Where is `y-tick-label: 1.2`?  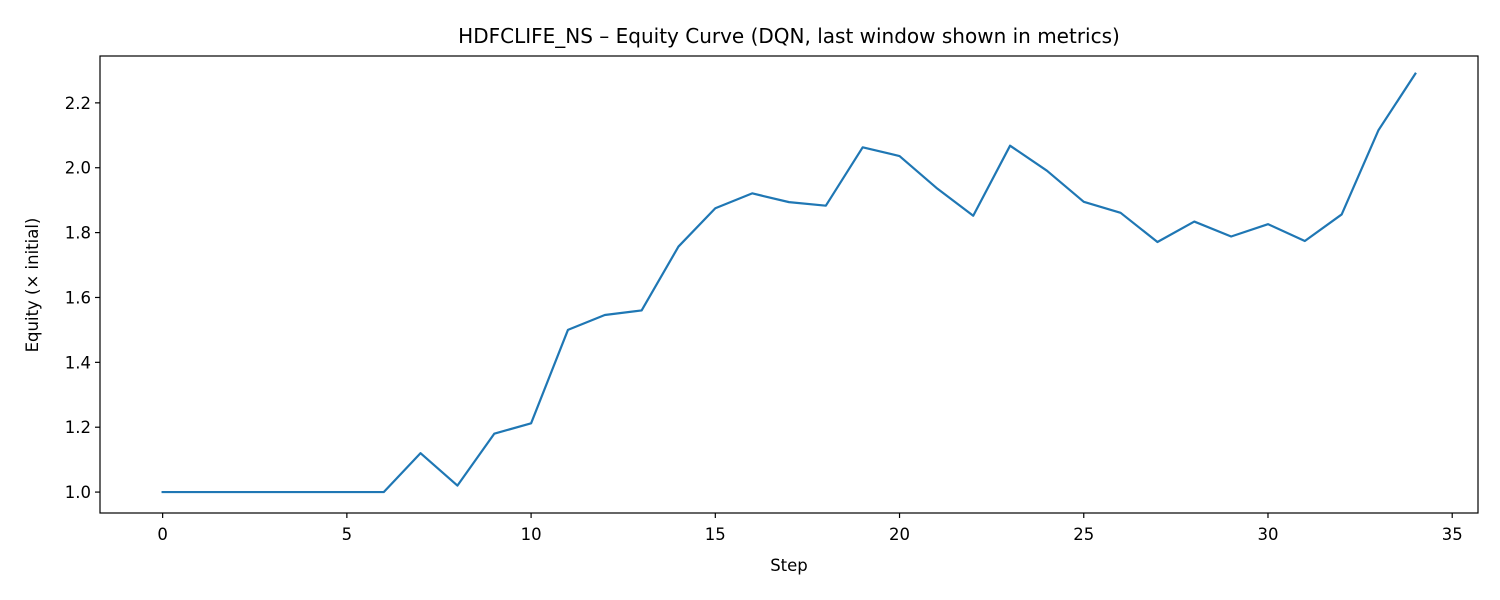
y-tick-label: 1.2 is located at coordinates (78, 427).